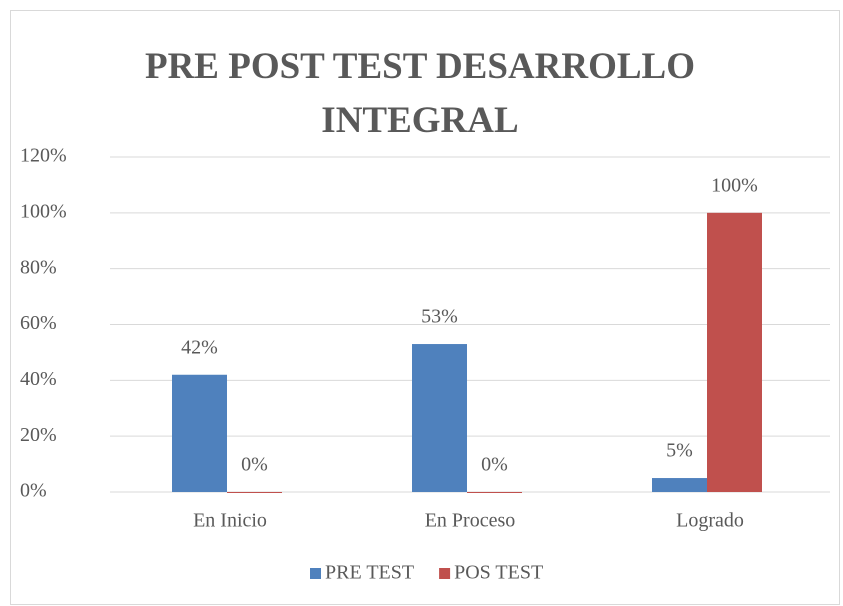 The image size is (843, 606). I want to click on y-tick-label: 80%, so click(38, 267).